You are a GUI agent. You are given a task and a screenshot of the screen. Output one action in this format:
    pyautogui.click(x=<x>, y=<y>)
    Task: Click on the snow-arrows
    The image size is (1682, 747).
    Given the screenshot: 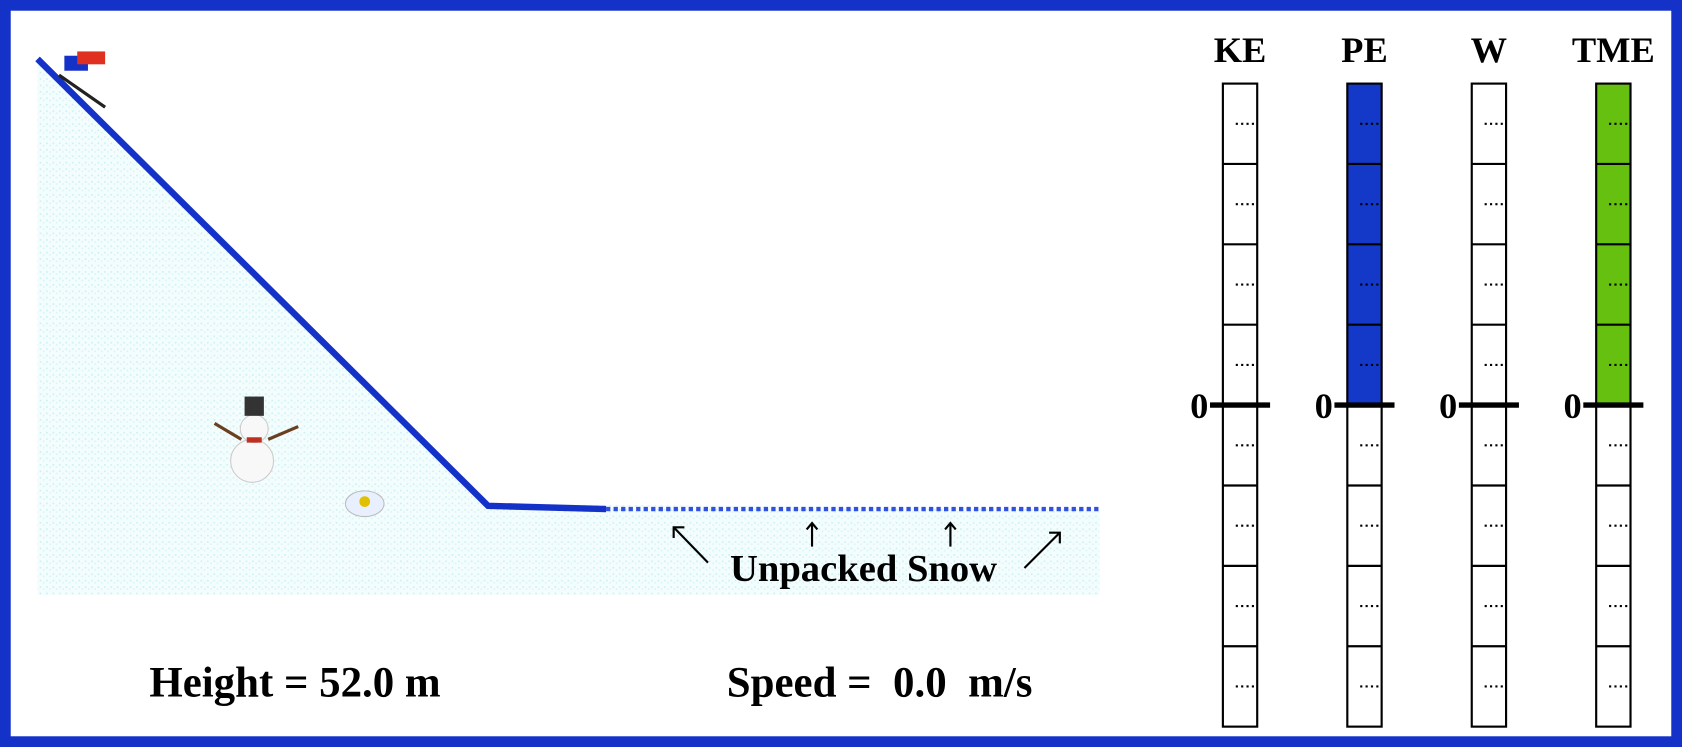 What is the action you would take?
    pyautogui.click(x=866, y=545)
    